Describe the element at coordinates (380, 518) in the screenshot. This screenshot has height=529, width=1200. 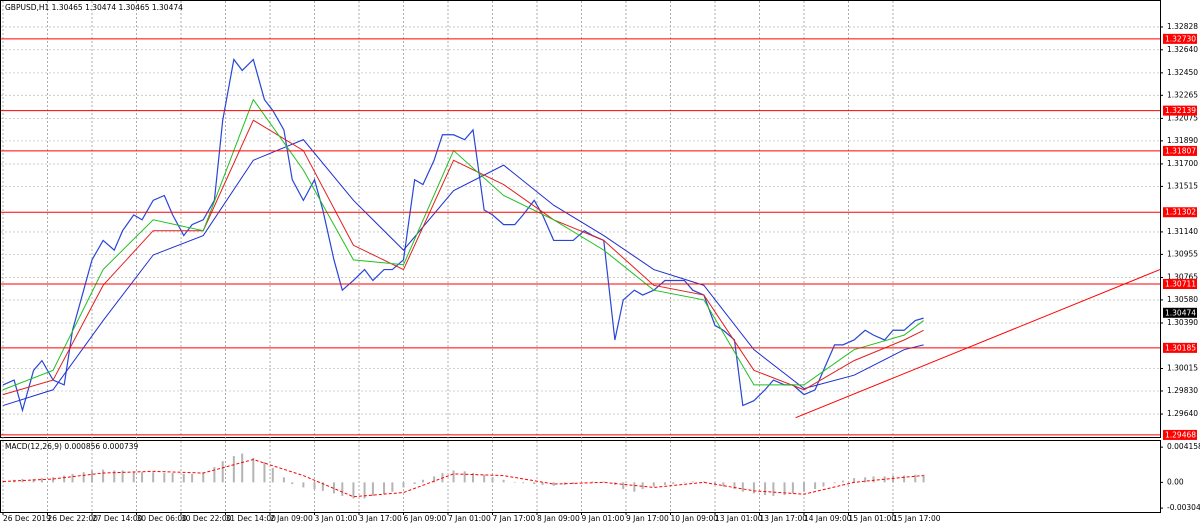
I see `x-tick-label: 3 Jan 17:00` at that location.